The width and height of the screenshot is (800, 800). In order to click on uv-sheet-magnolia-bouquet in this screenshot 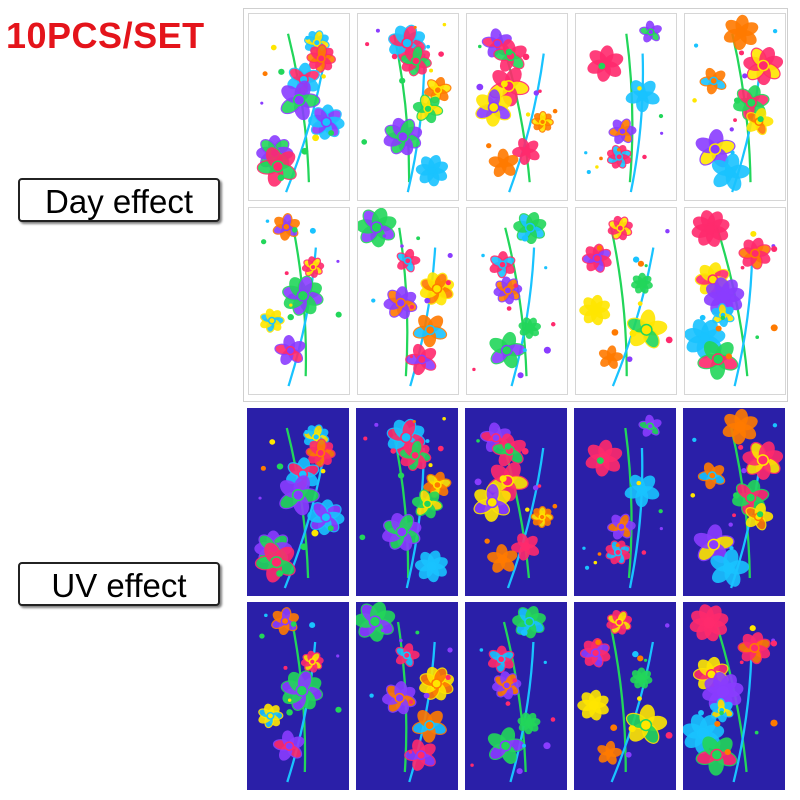, I will do `click(407, 696)`.